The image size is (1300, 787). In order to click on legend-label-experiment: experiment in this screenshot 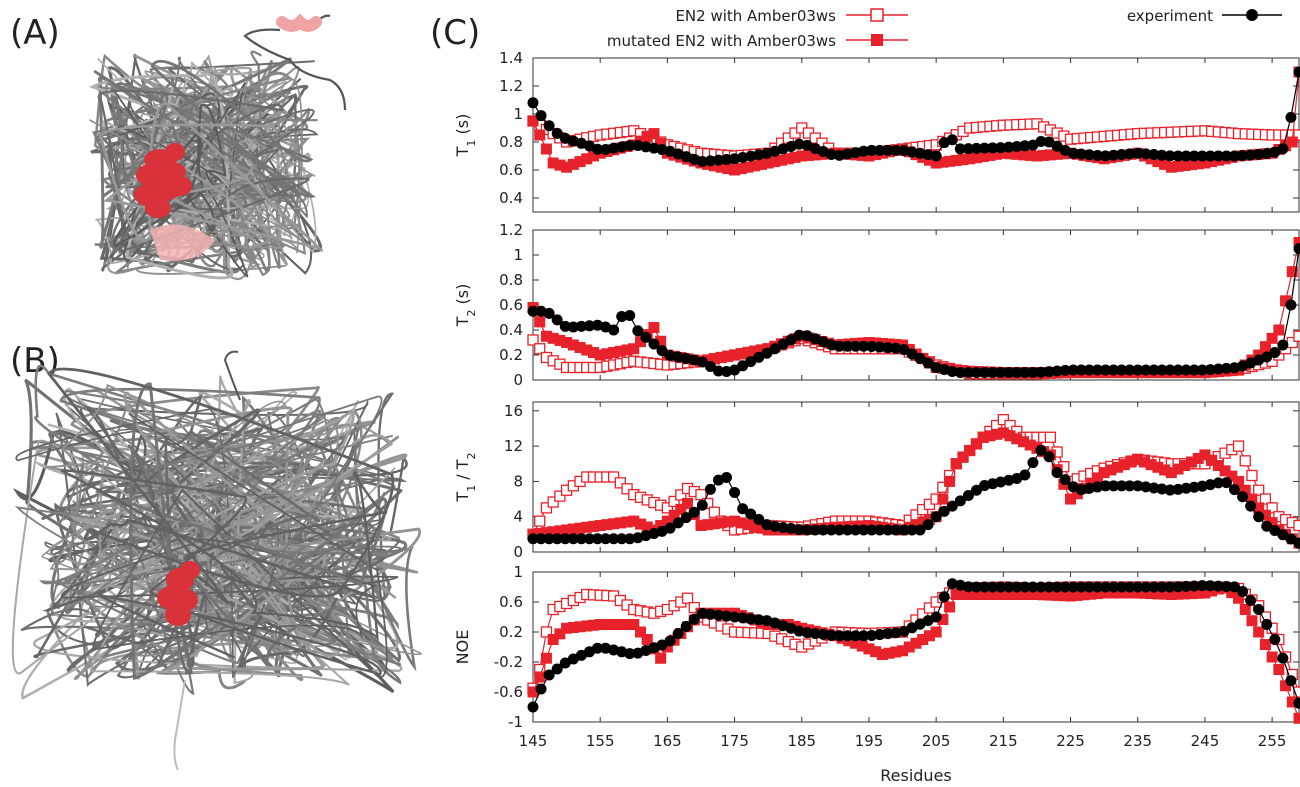, I will do `click(1170, 16)`.